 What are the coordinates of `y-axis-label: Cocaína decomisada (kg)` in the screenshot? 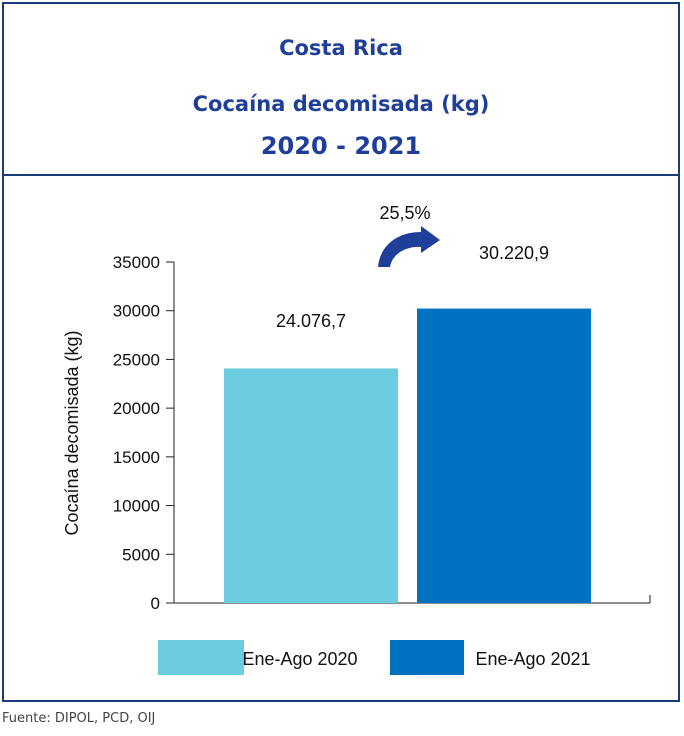 It's located at (72, 432).